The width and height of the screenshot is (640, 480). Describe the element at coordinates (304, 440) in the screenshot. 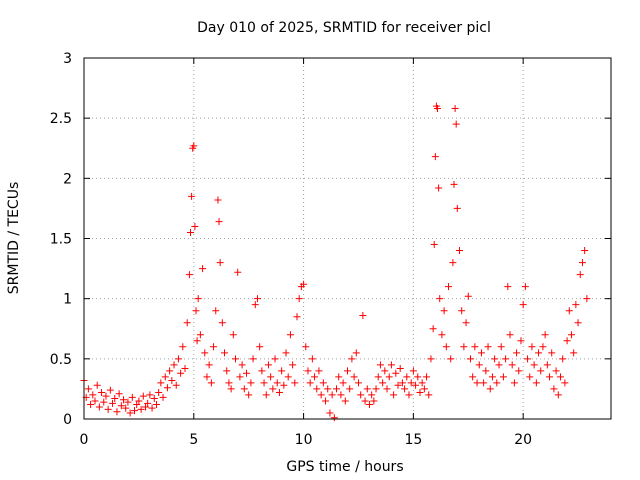

I see `x-tick-label: 10` at that location.